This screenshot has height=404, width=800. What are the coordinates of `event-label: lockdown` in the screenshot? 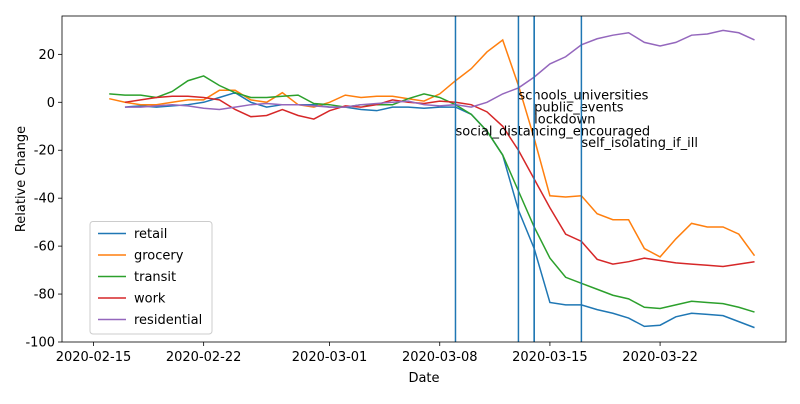 It's located at (564, 119).